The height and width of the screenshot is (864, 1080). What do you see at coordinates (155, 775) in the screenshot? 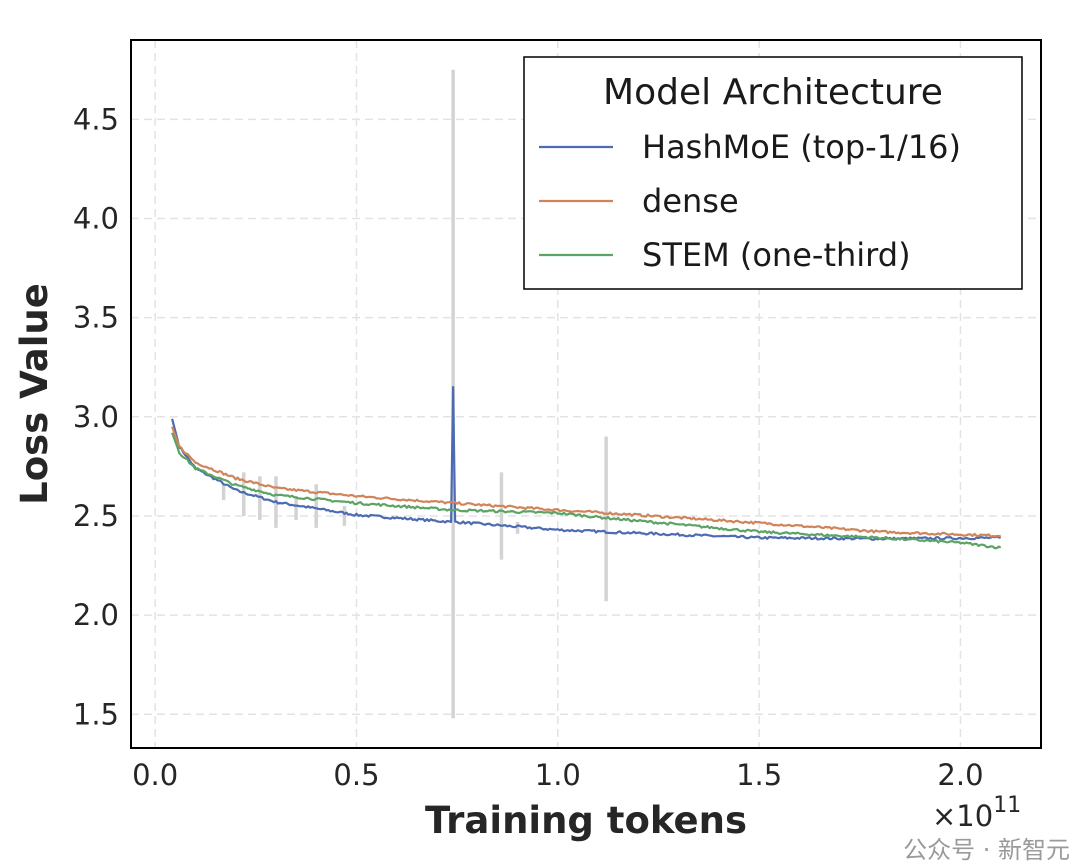
I see `x-tick-label: 0.0` at bounding box center [155, 775].